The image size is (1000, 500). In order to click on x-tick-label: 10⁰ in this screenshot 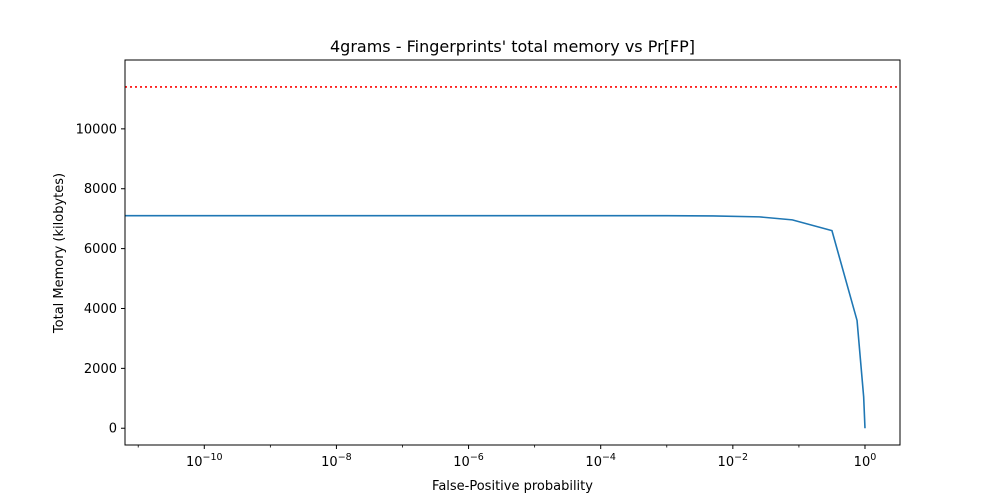, I will do `click(865, 461)`.